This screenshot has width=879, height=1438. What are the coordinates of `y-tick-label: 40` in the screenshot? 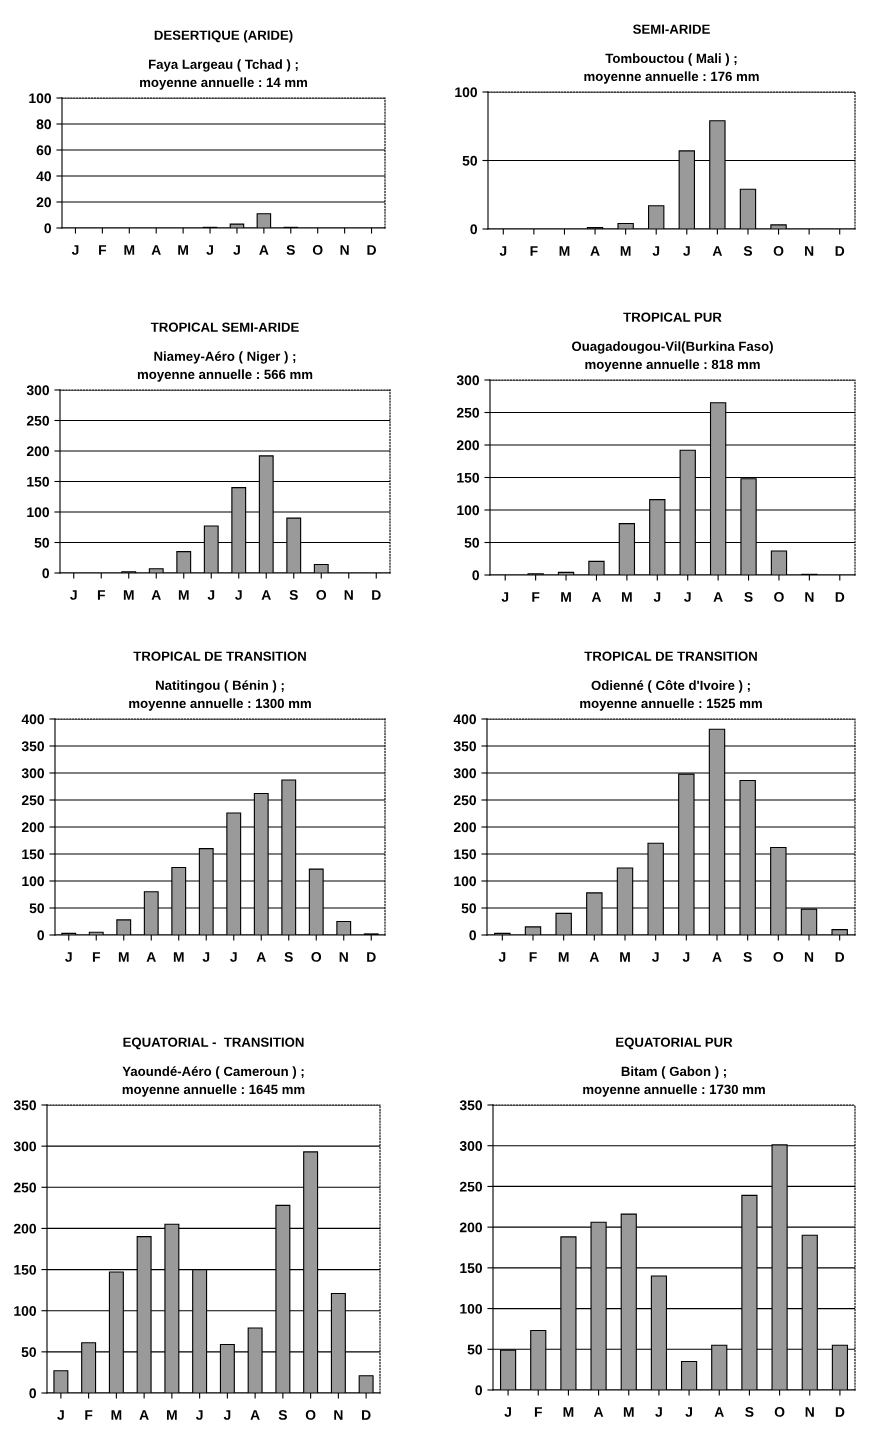 It's located at (44, 176).